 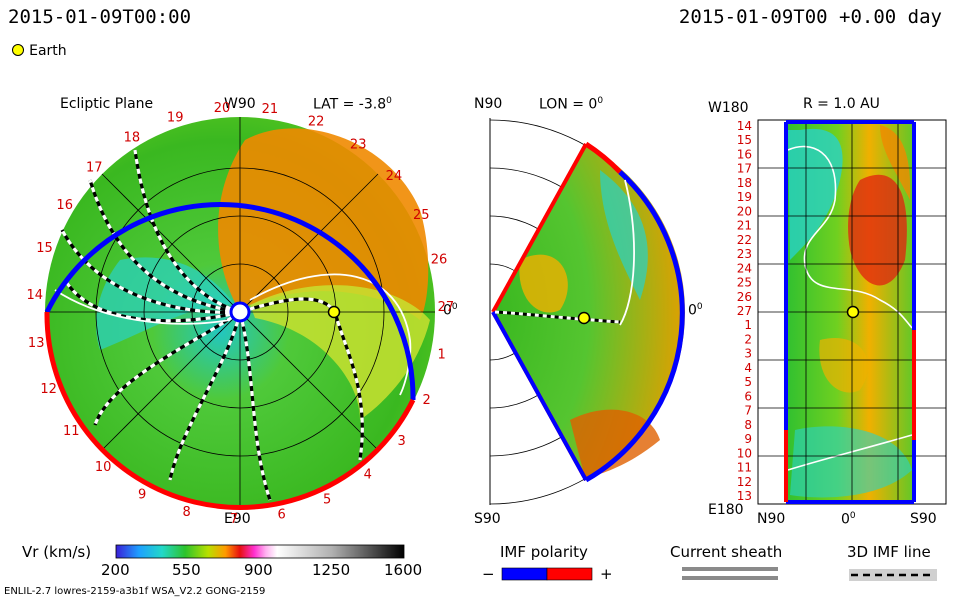 What do you see at coordinates (889, 552) in the screenshot?
I see `imf-line-label: 3D IMF line` at bounding box center [889, 552].